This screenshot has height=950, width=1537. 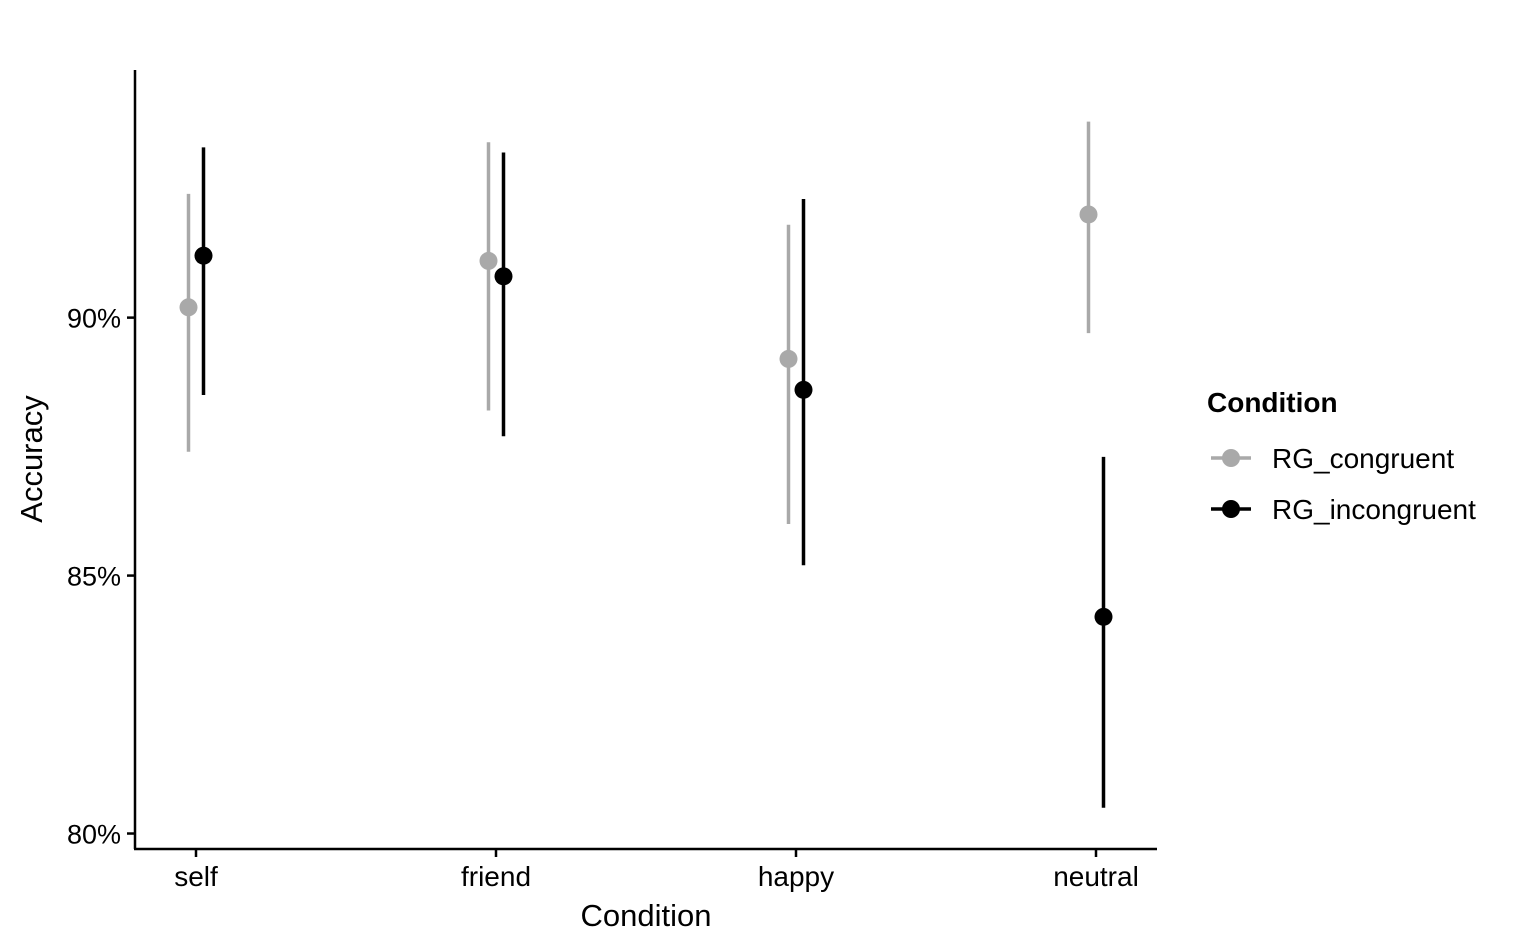 I want to click on y-tick-label: 90%, so click(x=94, y=319).